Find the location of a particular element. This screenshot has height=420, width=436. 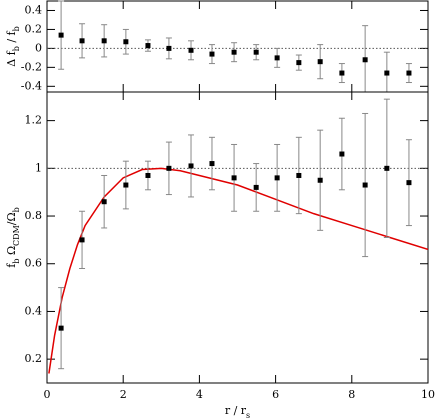

x-tick-label: 6 is located at coordinates (275, 394).